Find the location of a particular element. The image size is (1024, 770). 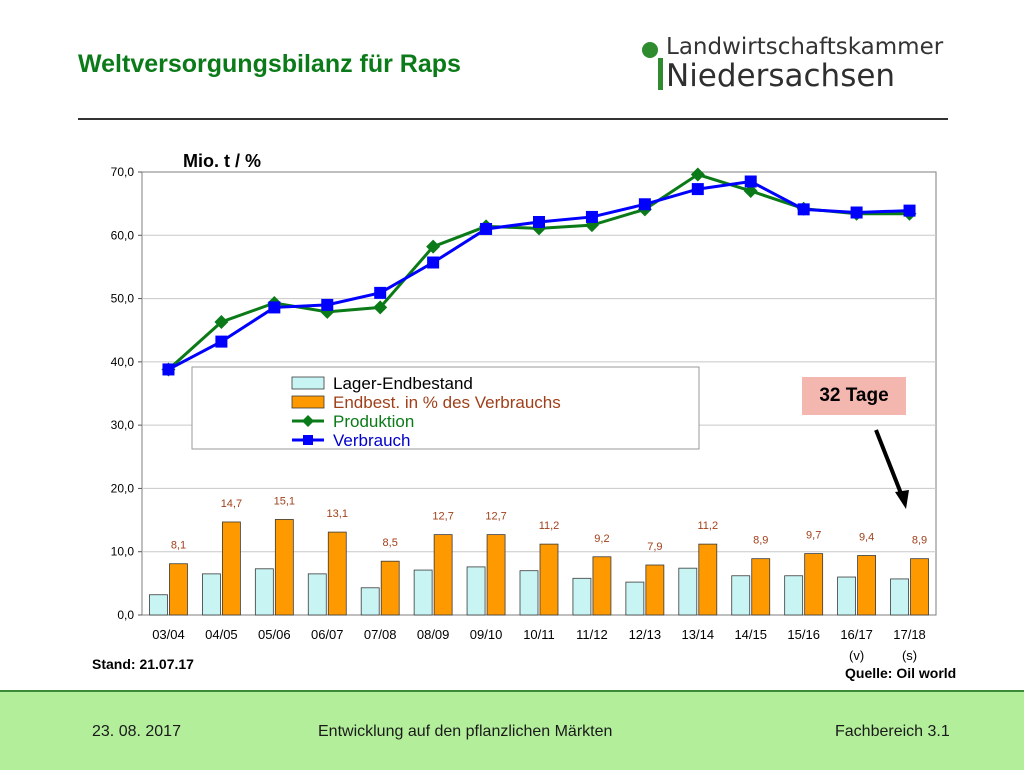

annotation-arrow is located at coordinates (889, 463).